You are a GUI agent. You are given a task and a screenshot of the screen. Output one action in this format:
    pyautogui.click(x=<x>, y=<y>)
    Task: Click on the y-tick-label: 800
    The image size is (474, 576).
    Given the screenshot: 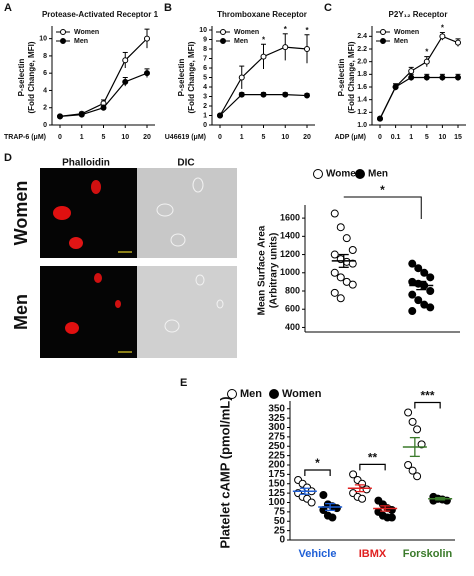 What is the action you would take?
    pyautogui.click(x=292, y=290)
    